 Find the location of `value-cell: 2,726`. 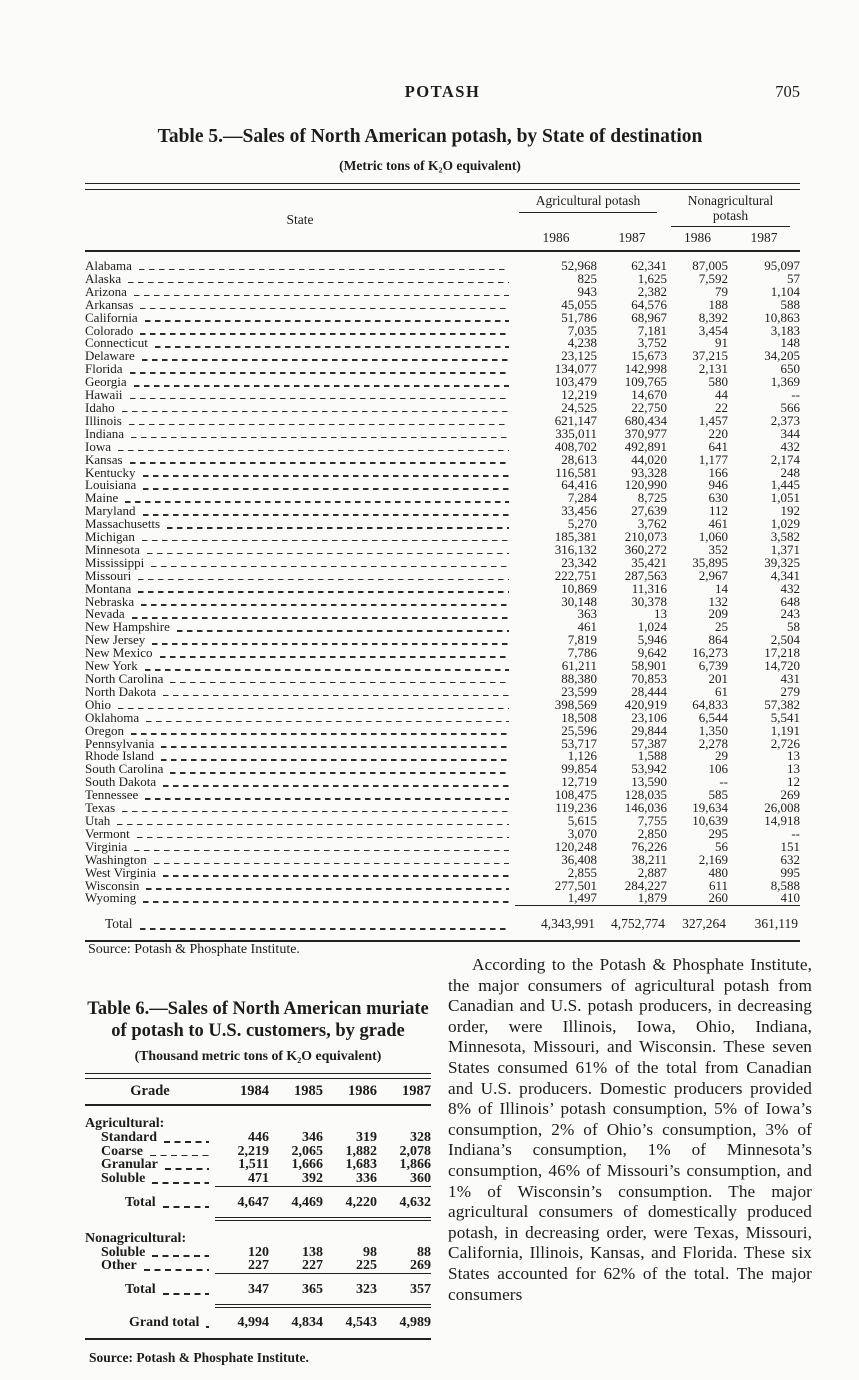

value-cell: 2,726 is located at coordinates (785, 743).